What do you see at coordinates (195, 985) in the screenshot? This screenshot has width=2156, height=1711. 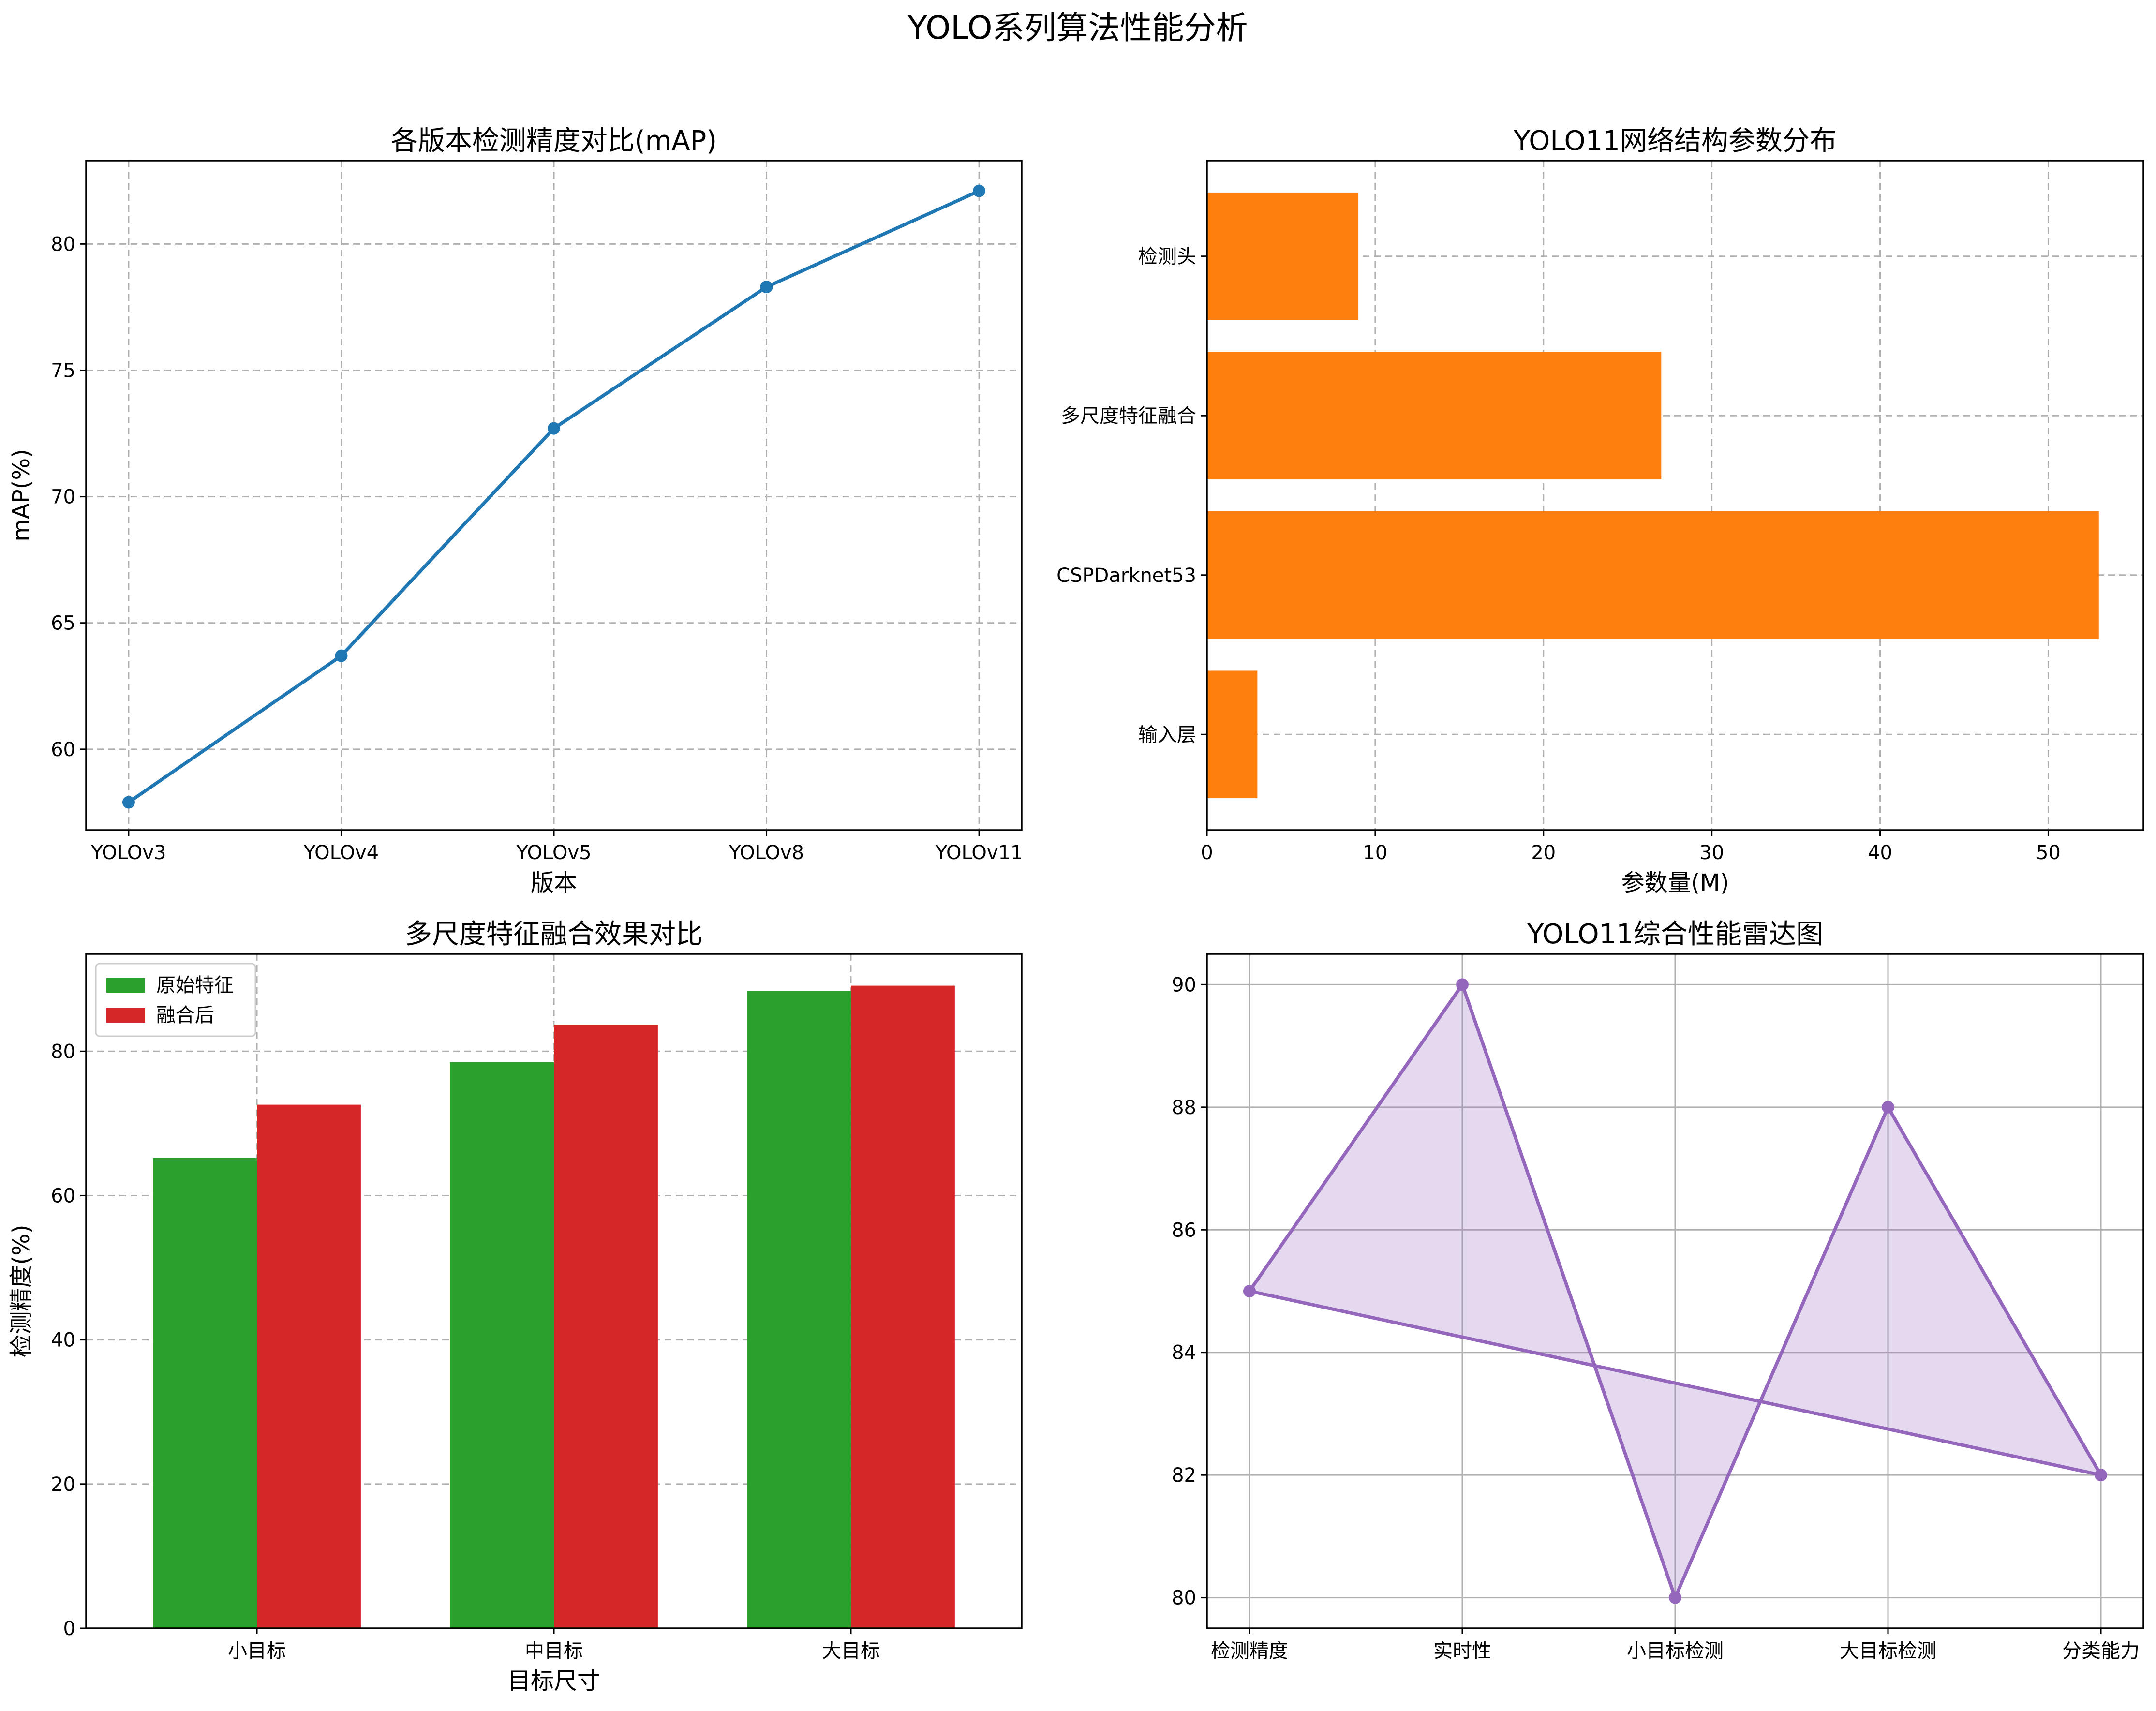 I see `legend-label-0: 原始特征` at bounding box center [195, 985].